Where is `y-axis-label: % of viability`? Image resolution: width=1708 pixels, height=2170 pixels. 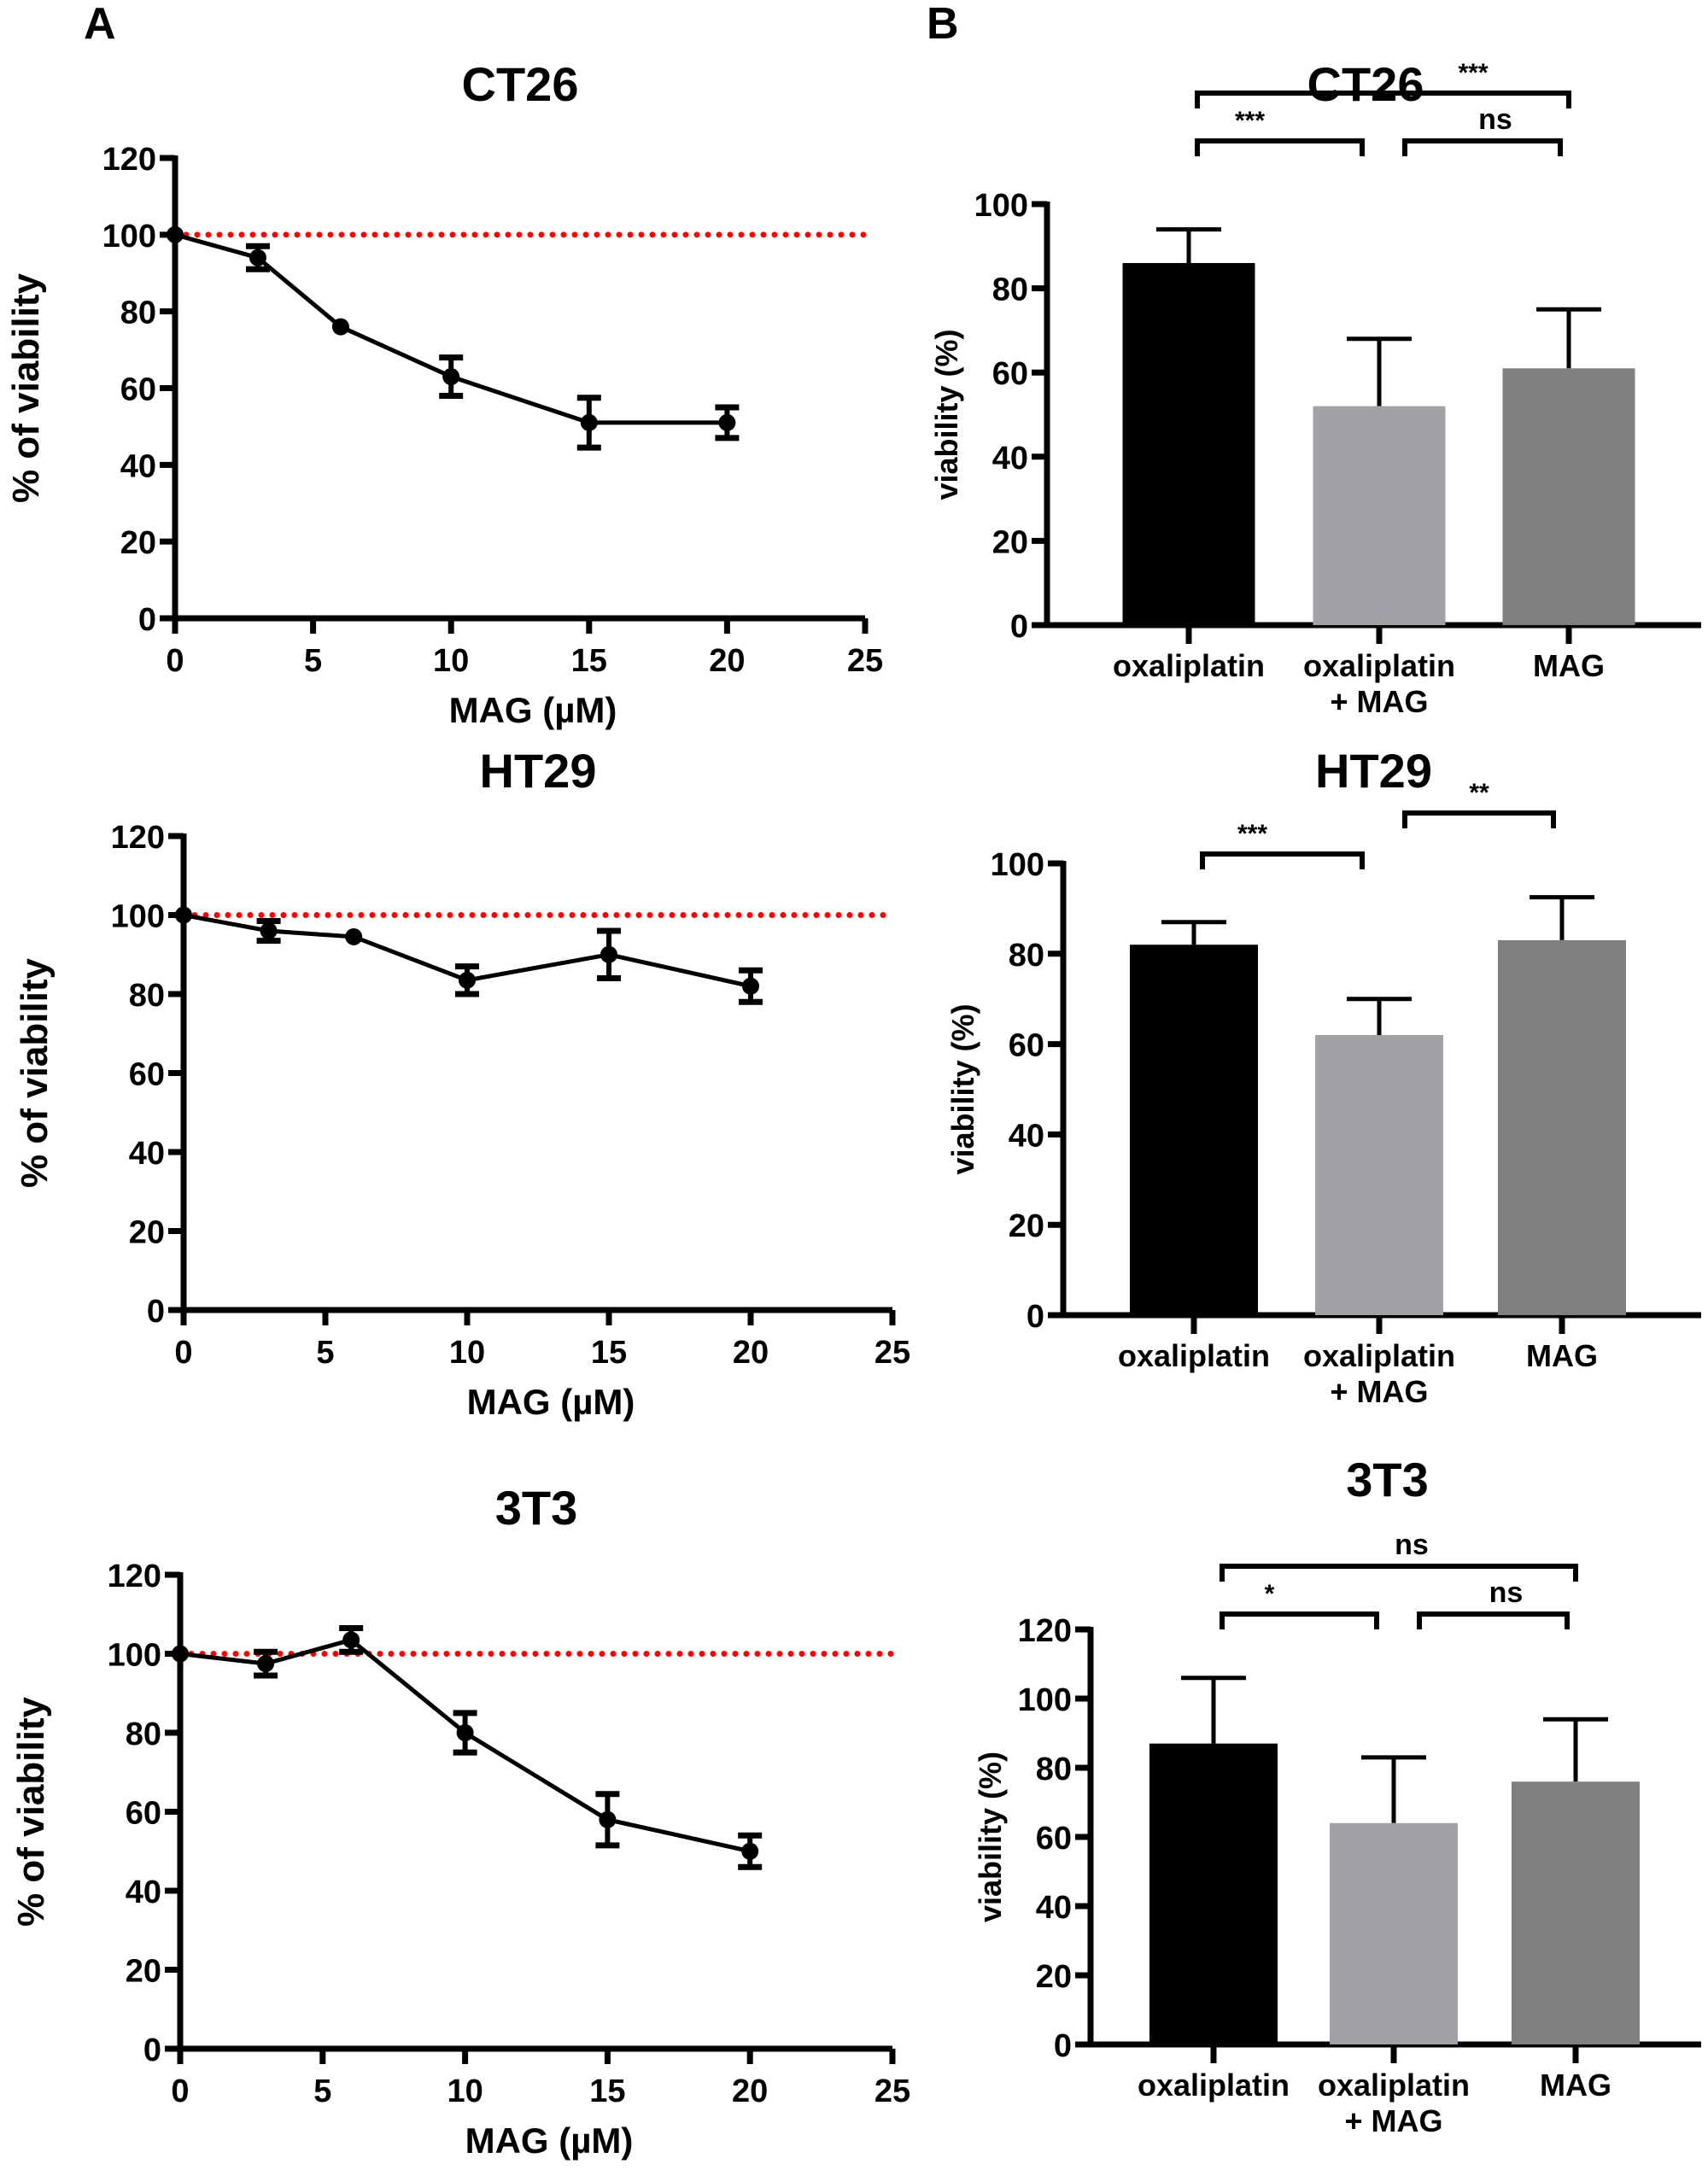
y-axis-label: % of viability is located at coordinates (31, 1812).